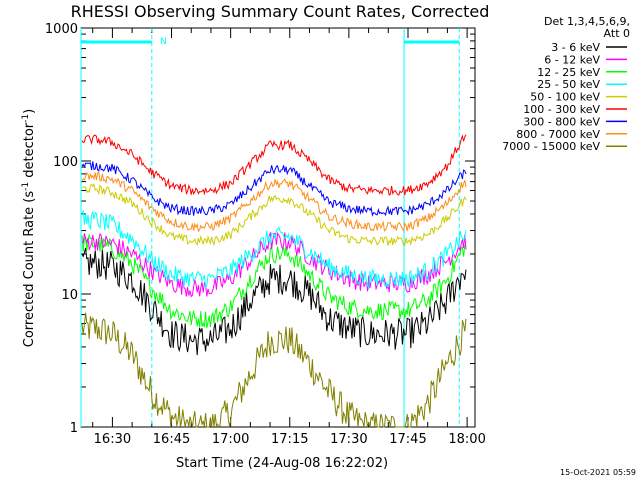 The width and height of the screenshot is (640, 480). Describe the element at coordinates (558, 134) in the screenshot. I see `legend-entry-label: 800 - 7000 keV` at that location.